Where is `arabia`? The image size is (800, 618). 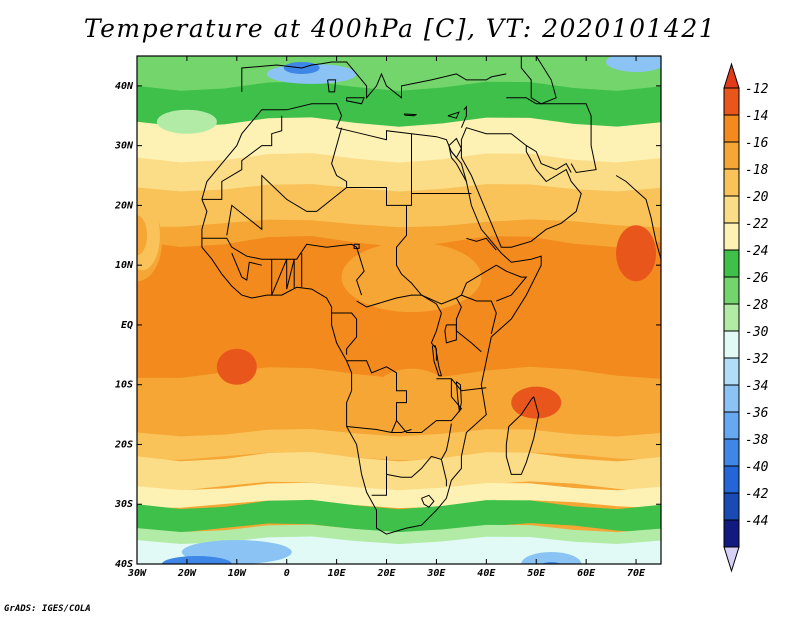
arabia is located at coordinates (521, 187).